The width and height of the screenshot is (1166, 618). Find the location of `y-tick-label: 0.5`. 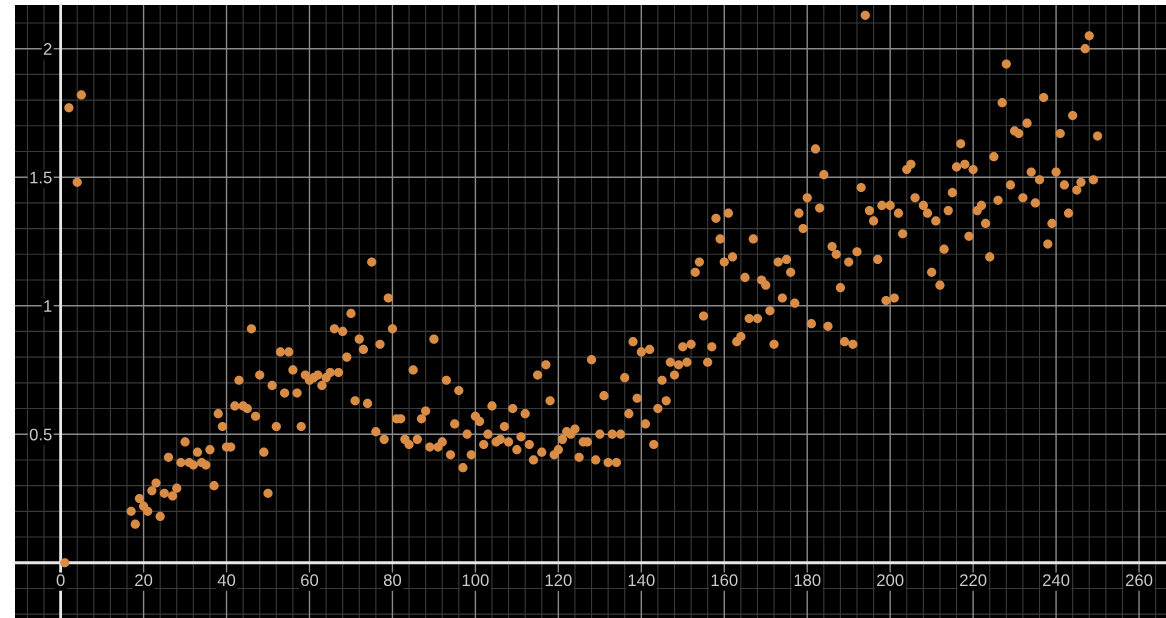

y-tick-label: 0.5 is located at coordinates (40, 434).